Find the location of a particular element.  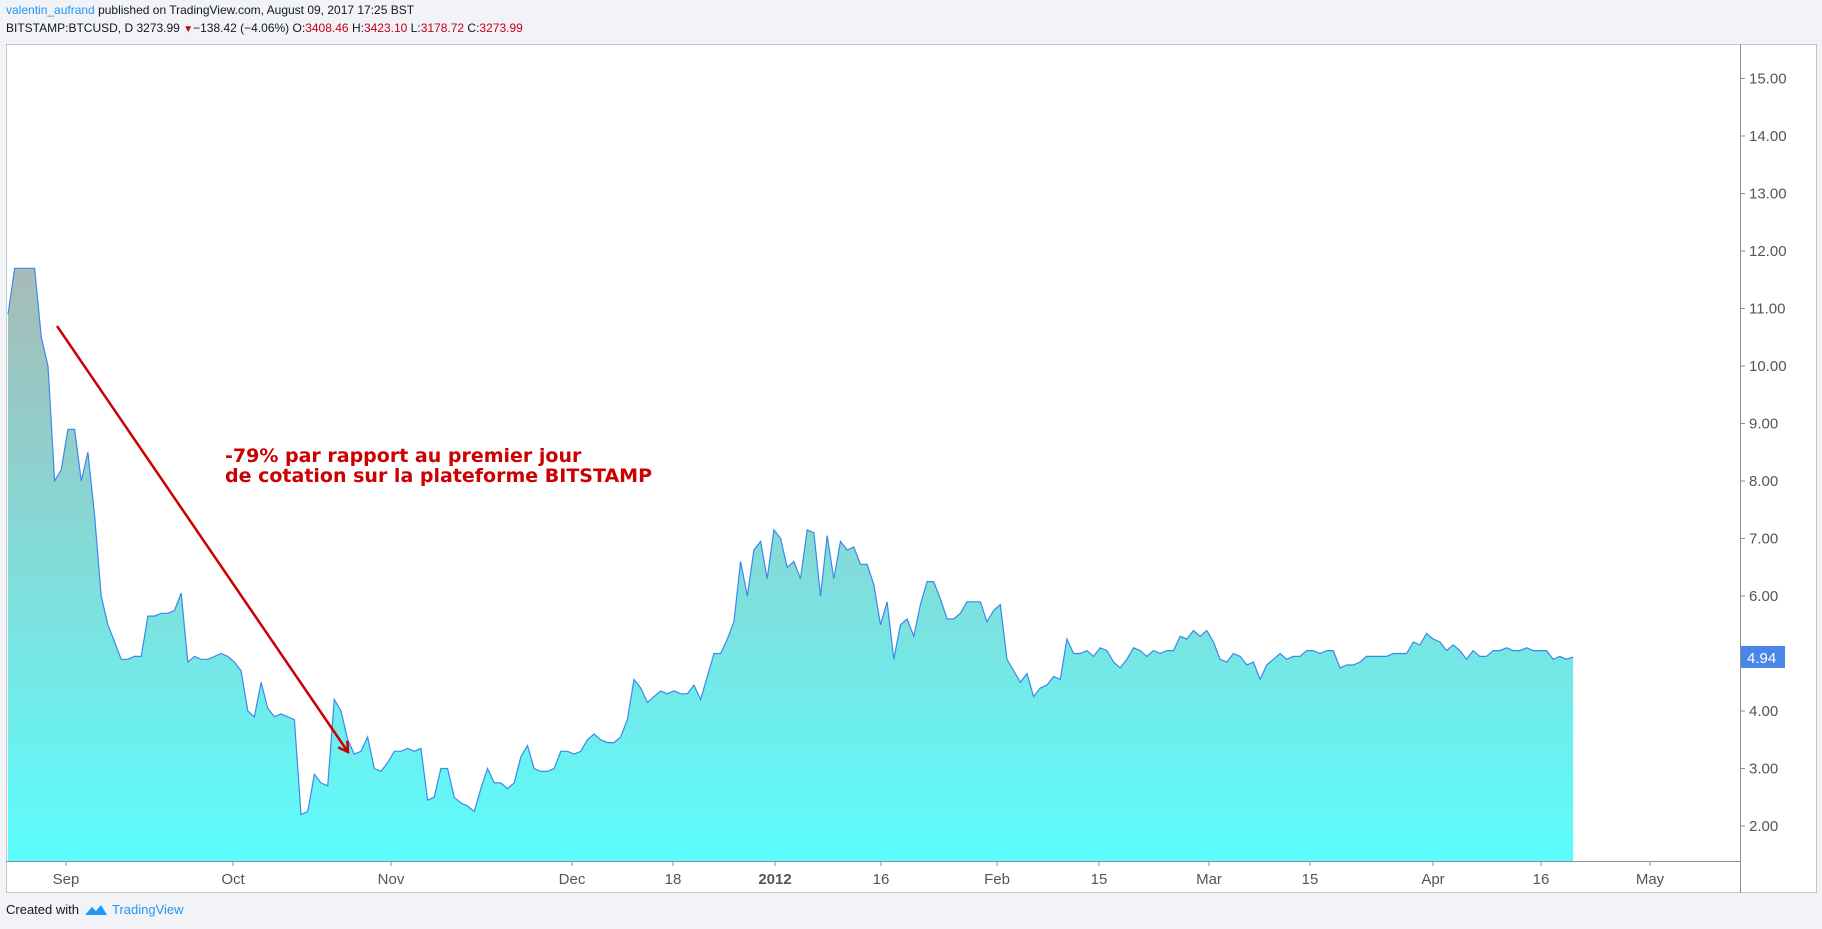

x-tick-label: 18 is located at coordinates (673, 879).